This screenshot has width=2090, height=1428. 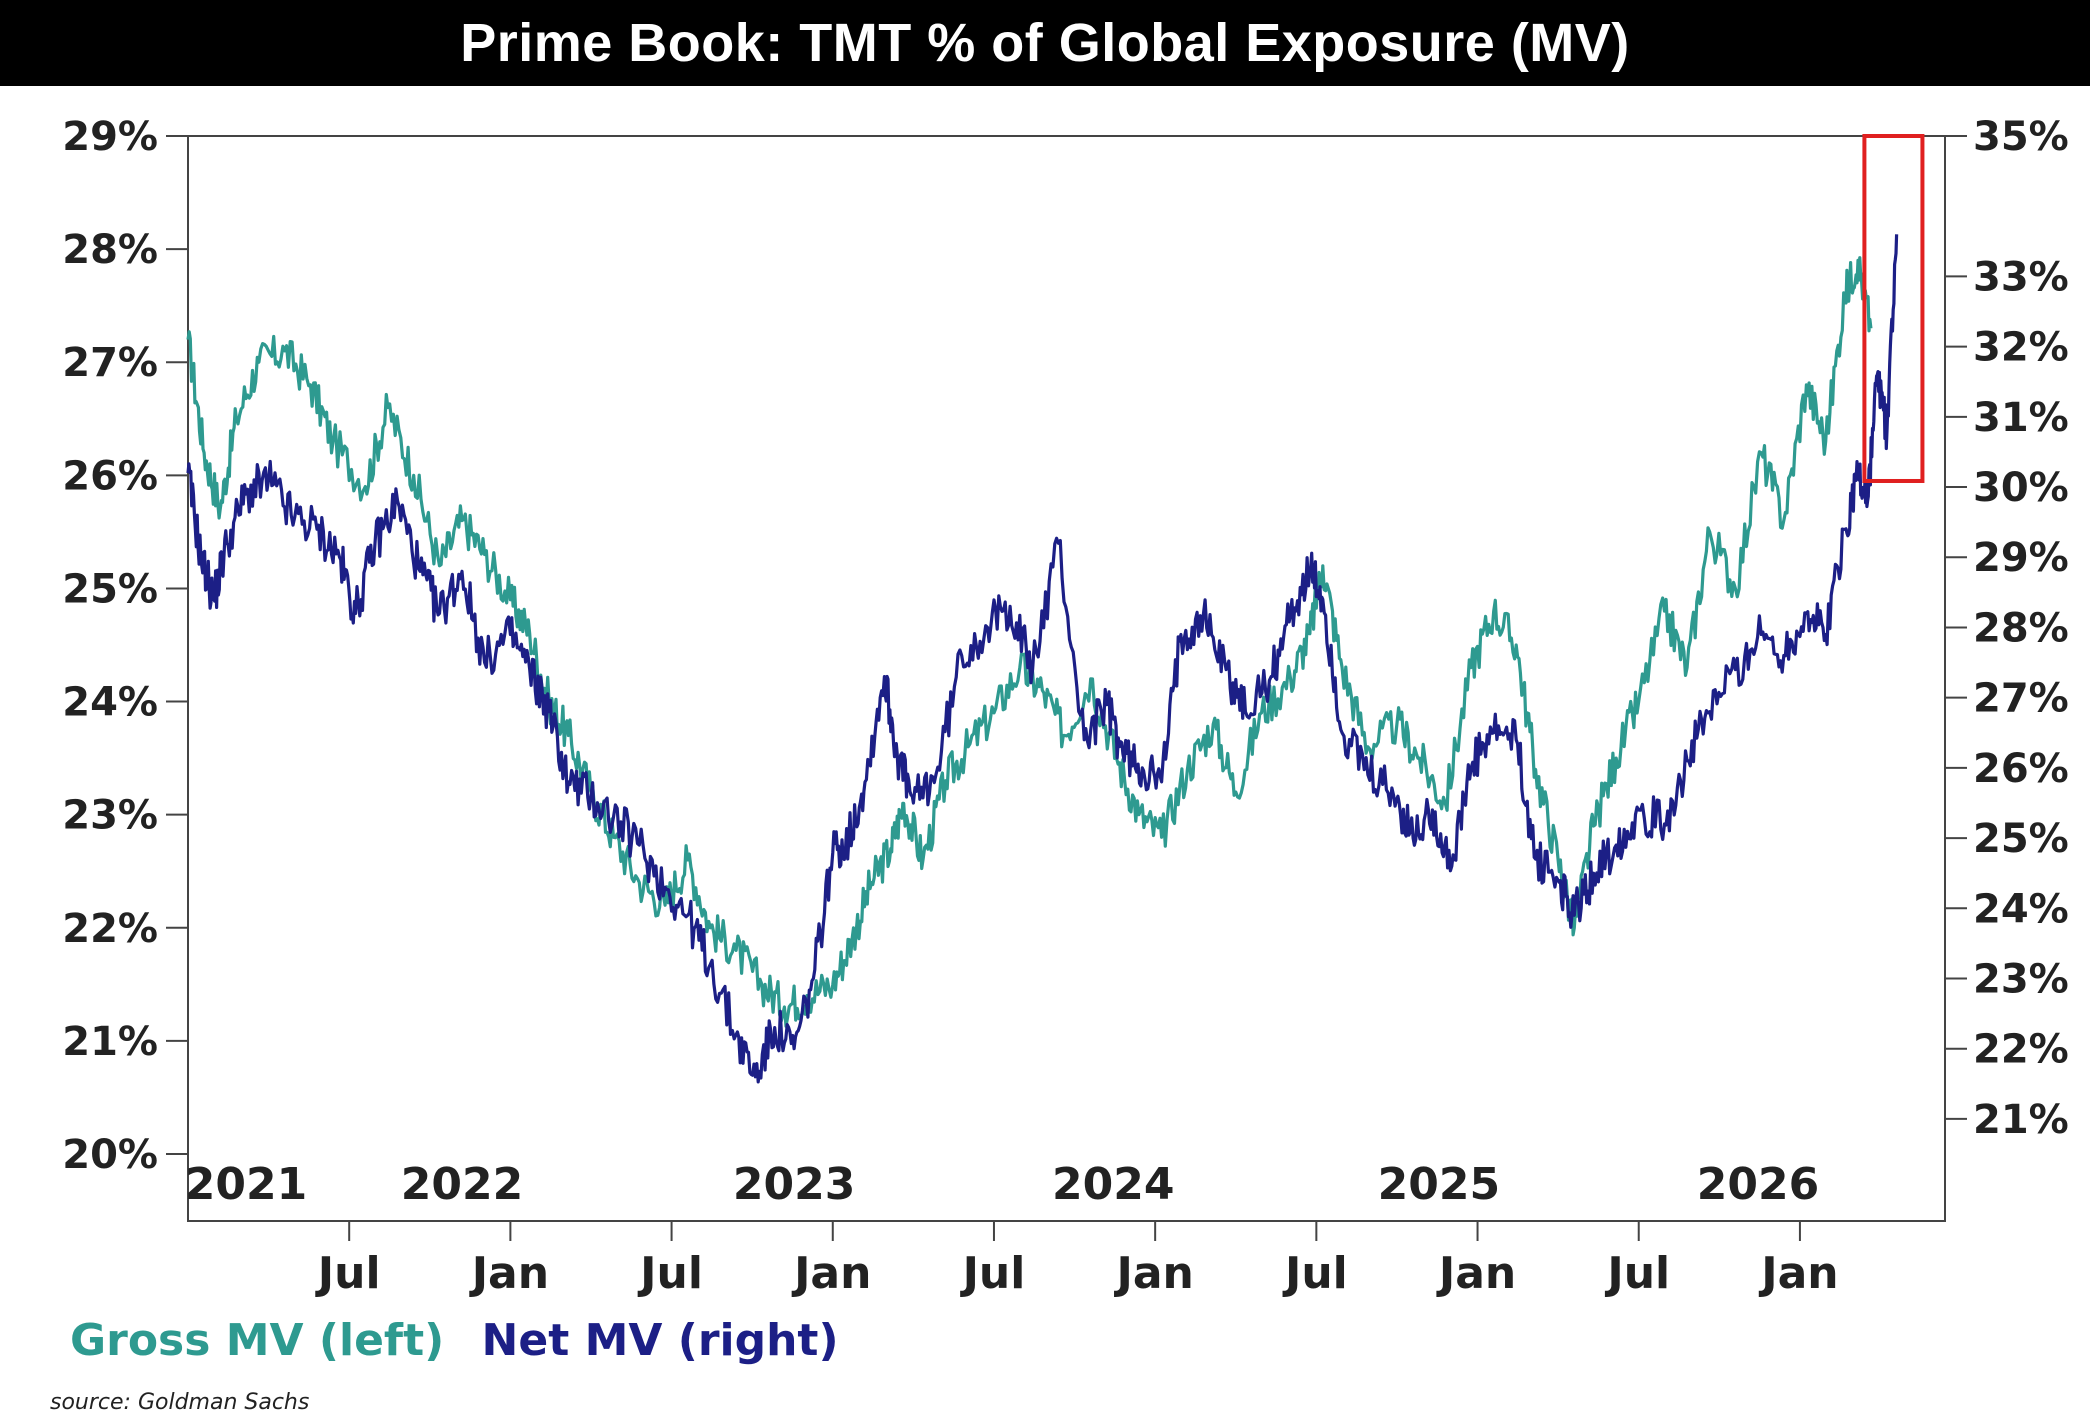 What do you see at coordinates (660, 1340) in the screenshot?
I see `legend-net: Net MV (right)` at bounding box center [660, 1340].